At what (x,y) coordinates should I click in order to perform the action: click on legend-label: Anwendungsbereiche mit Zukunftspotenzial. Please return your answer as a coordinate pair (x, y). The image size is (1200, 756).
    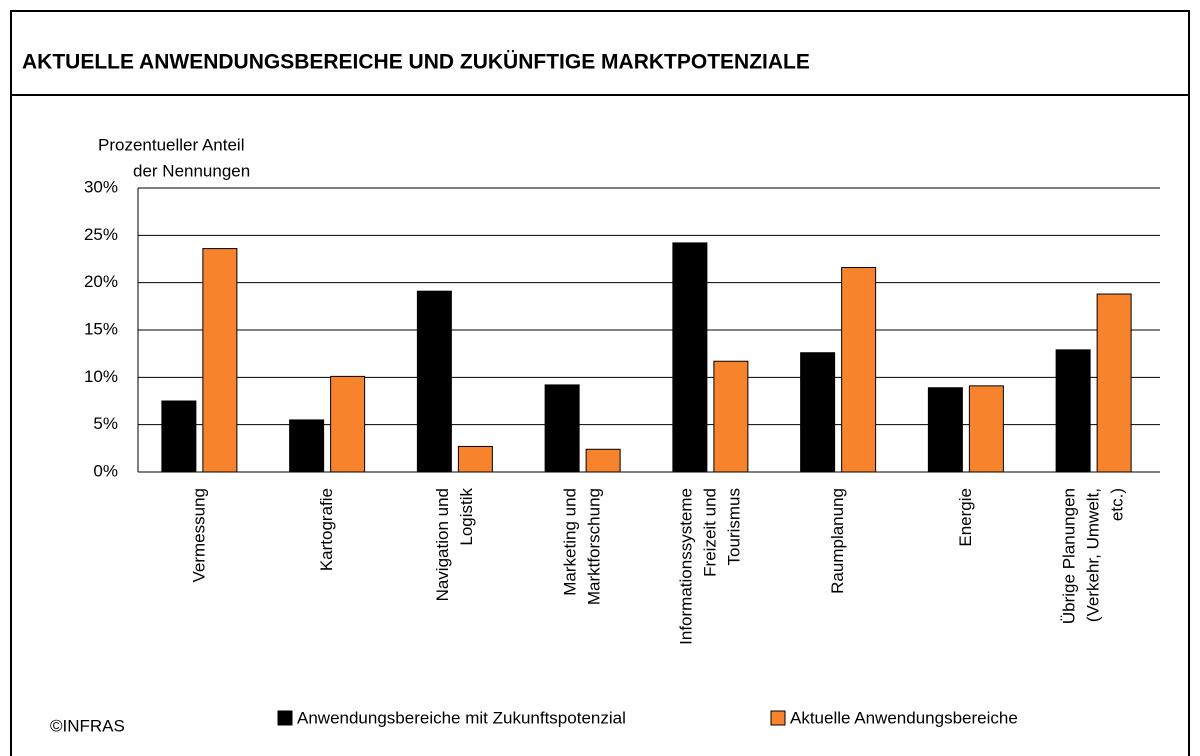
    Looking at the image, I should click on (461, 717).